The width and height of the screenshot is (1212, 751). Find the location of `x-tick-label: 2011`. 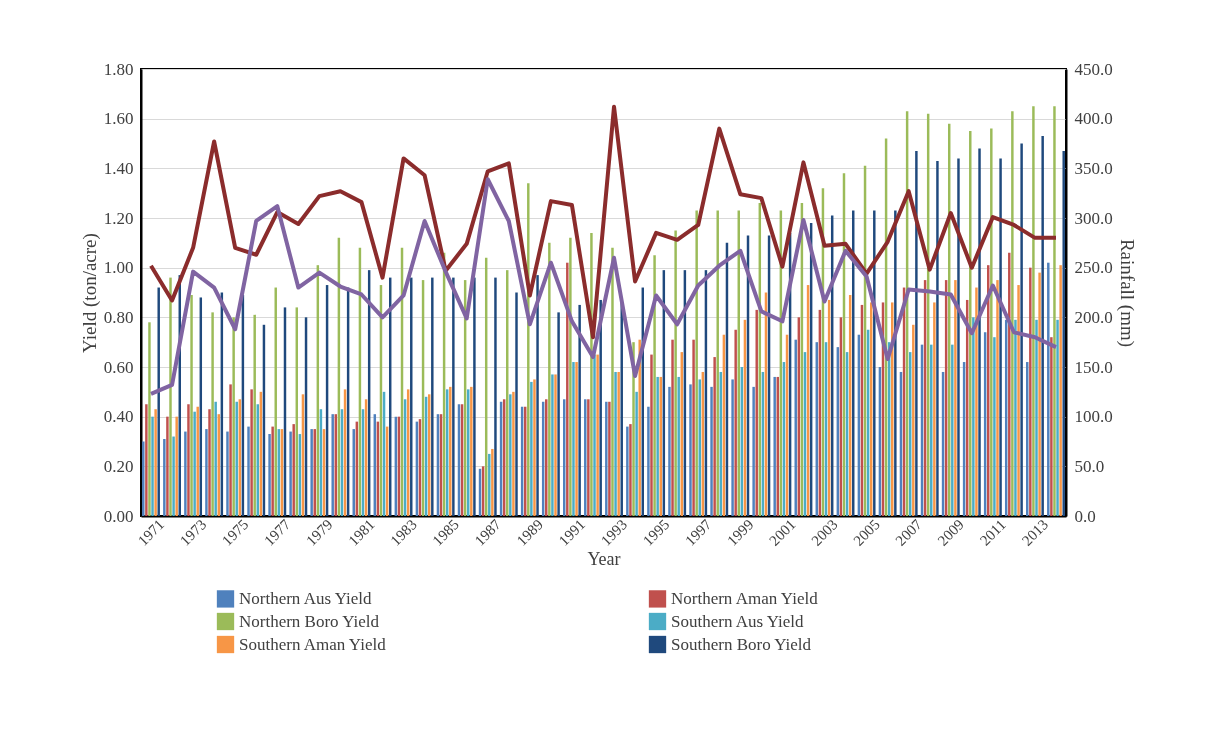

x-tick-label: 2011 is located at coordinates (992, 532).